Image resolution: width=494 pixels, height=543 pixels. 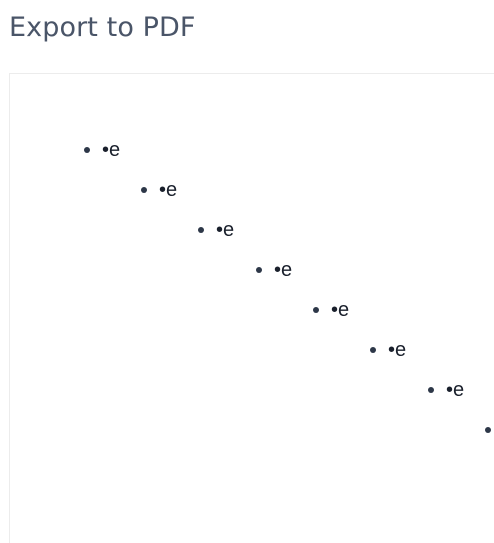 I want to click on page-title: Export to PDF, so click(x=102, y=27).